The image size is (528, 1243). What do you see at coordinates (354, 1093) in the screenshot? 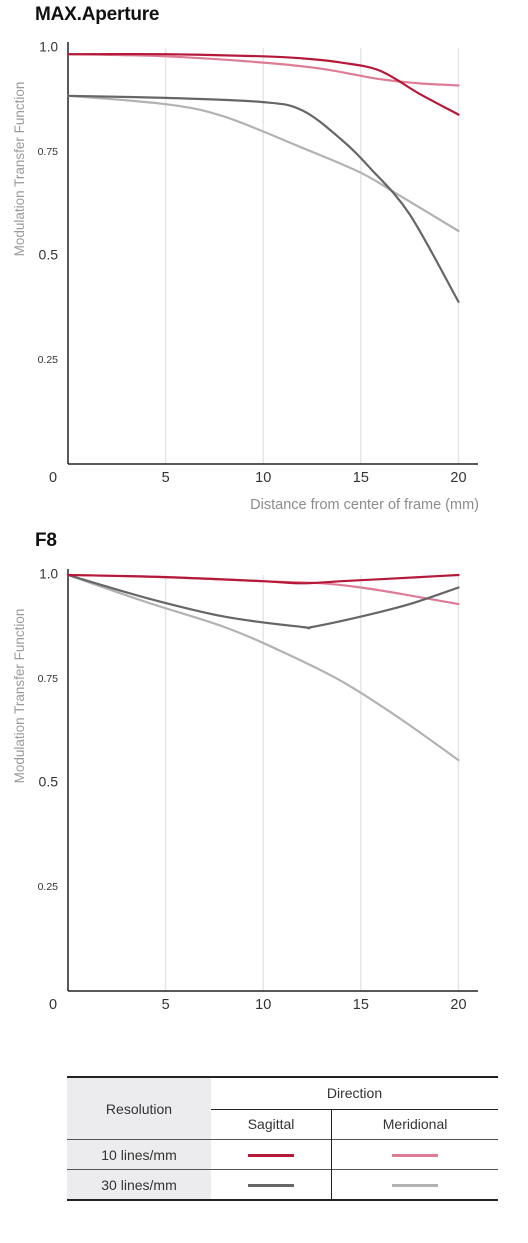
I see `legend-direction-header: Direction` at bounding box center [354, 1093].